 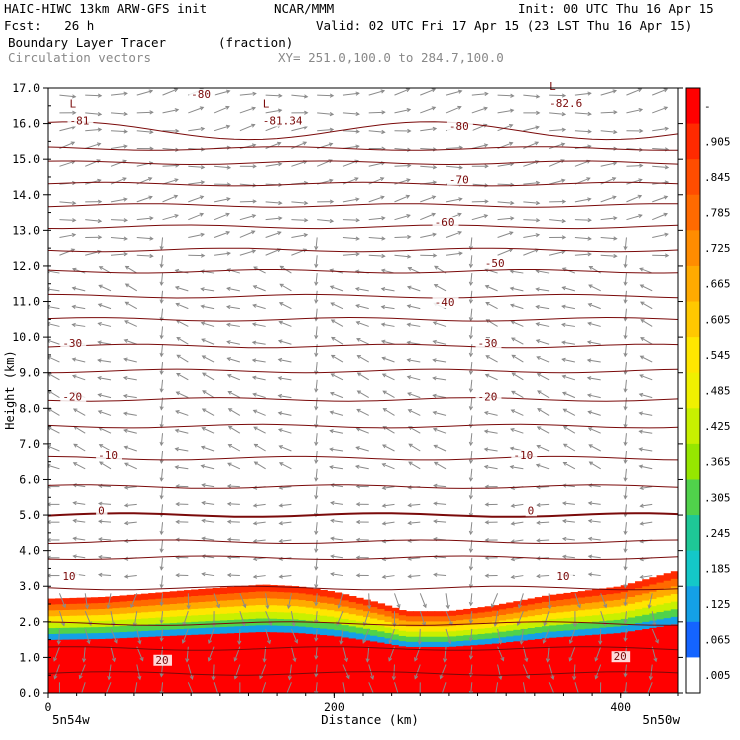 I want to click on cross-section-endpoints: XY= 251.0,100.0 to 284.7,100.0, so click(x=391, y=57).